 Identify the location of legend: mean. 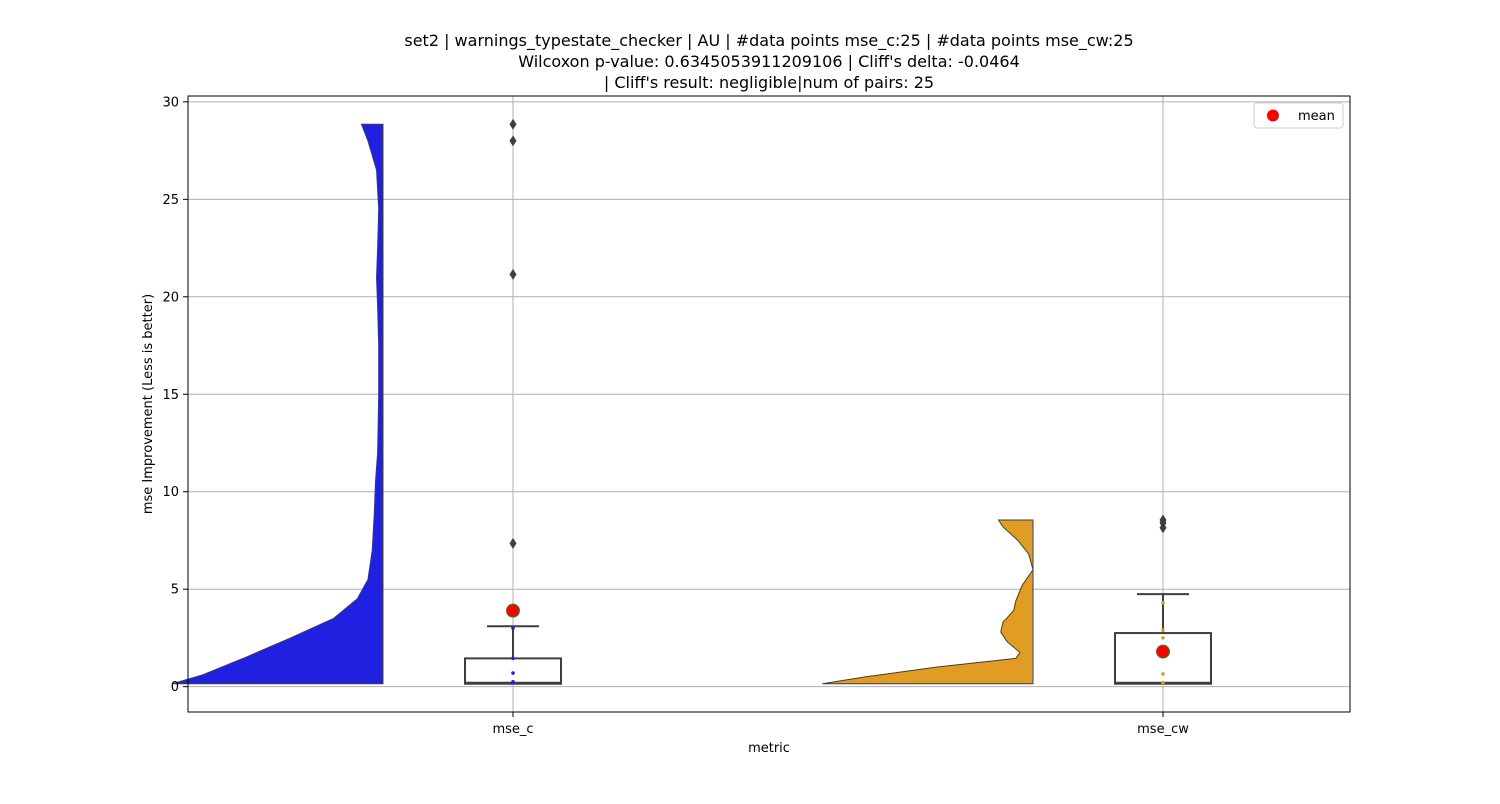
(1298, 115).